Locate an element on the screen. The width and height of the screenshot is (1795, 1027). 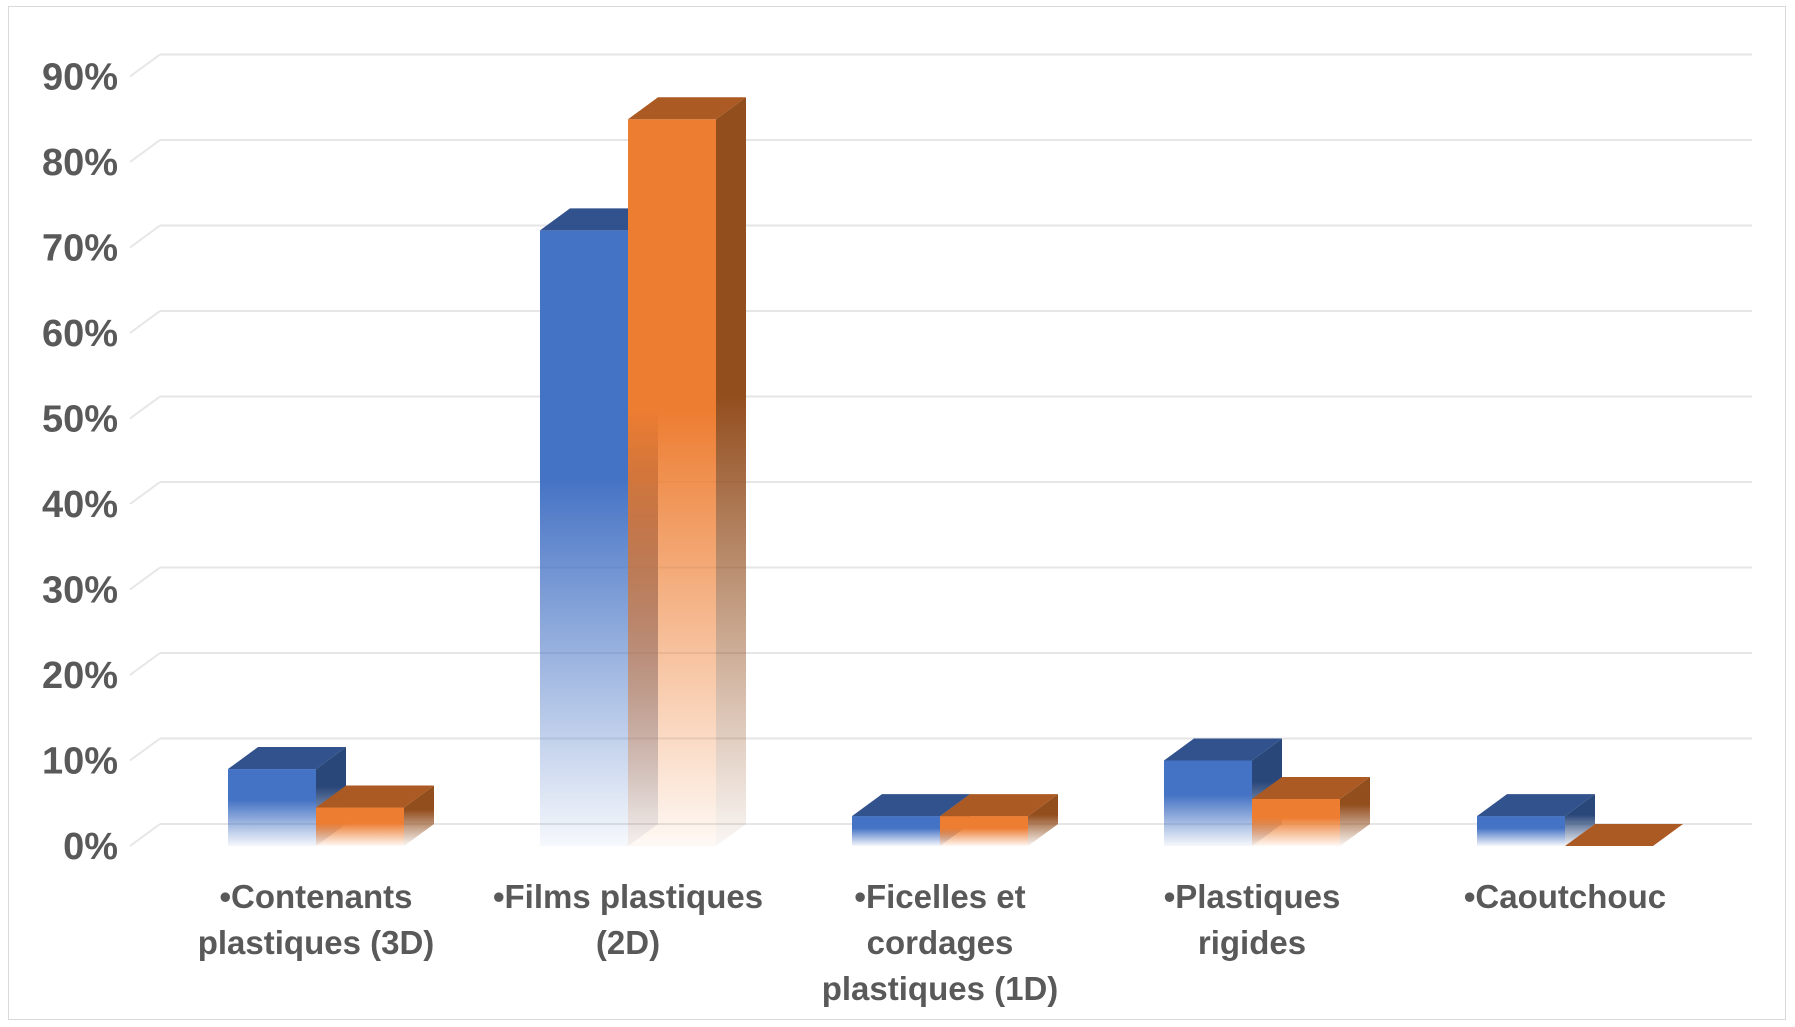
x-category-label: rigides is located at coordinates (1252, 942).